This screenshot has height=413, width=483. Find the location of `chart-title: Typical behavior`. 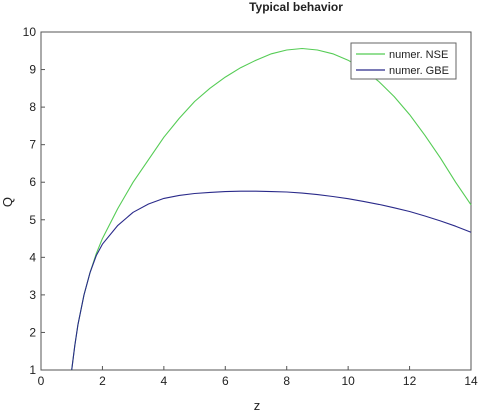

chart-title: Typical behavior is located at coordinates (296, 7).